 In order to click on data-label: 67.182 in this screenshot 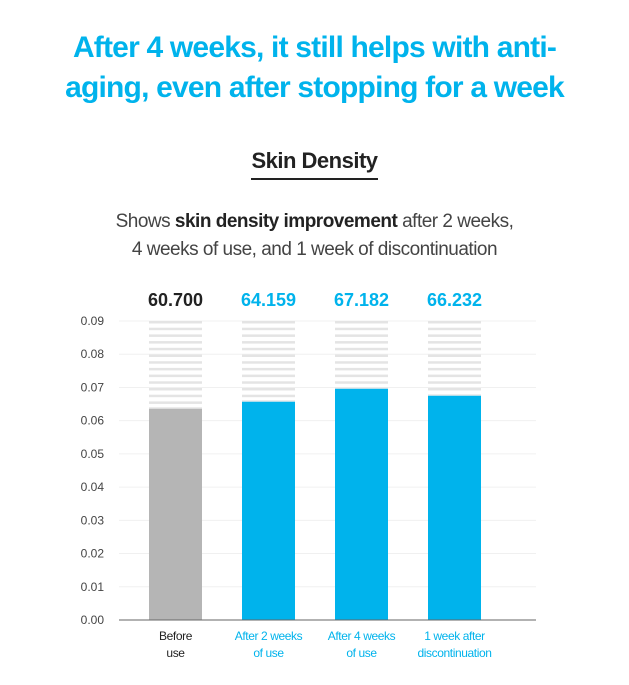, I will do `click(361, 300)`.